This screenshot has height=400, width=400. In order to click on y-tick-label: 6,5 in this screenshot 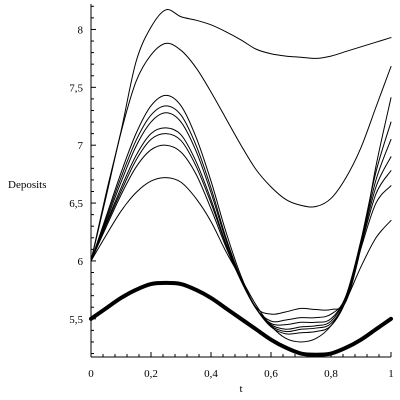, I will do `click(76, 204)`.